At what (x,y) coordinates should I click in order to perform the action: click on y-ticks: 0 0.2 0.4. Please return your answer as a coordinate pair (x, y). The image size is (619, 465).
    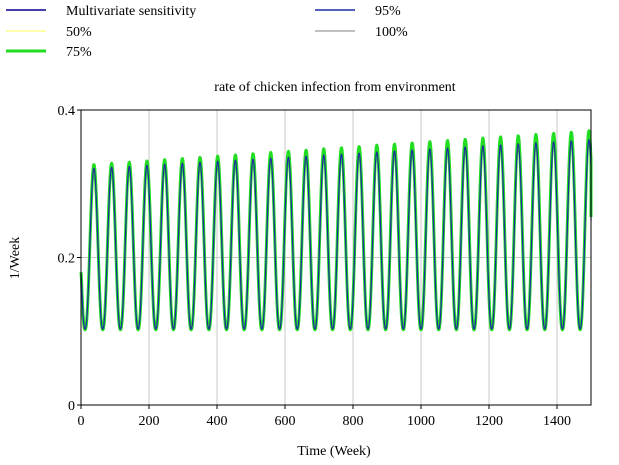
    Looking at the image, I should click on (69, 259).